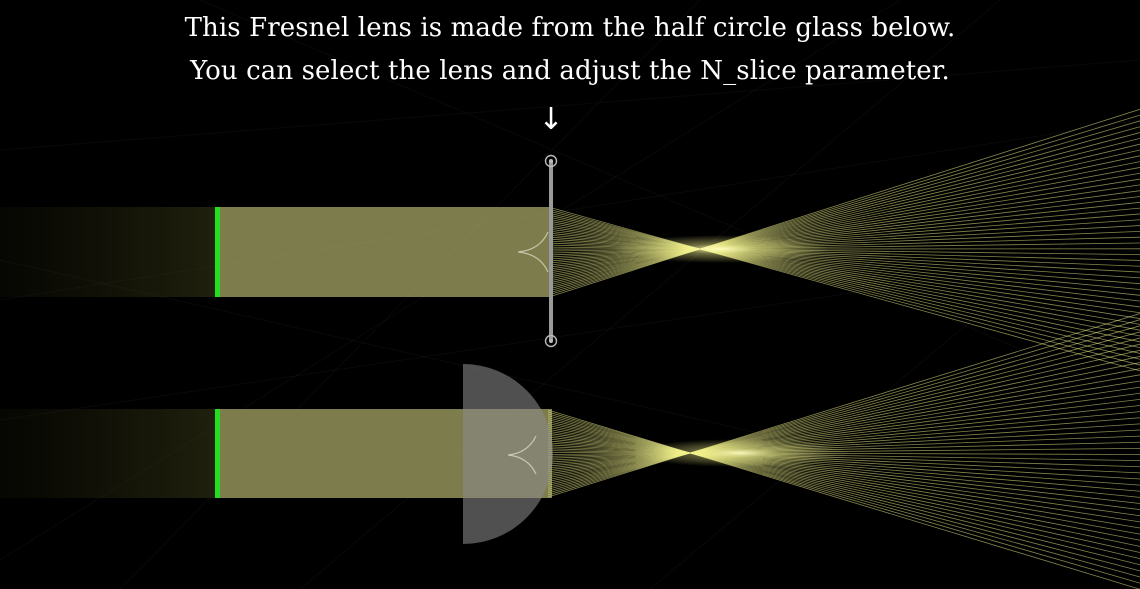  Describe the element at coordinates (108, 252) in the screenshot. I see `backward-beam-top` at that location.